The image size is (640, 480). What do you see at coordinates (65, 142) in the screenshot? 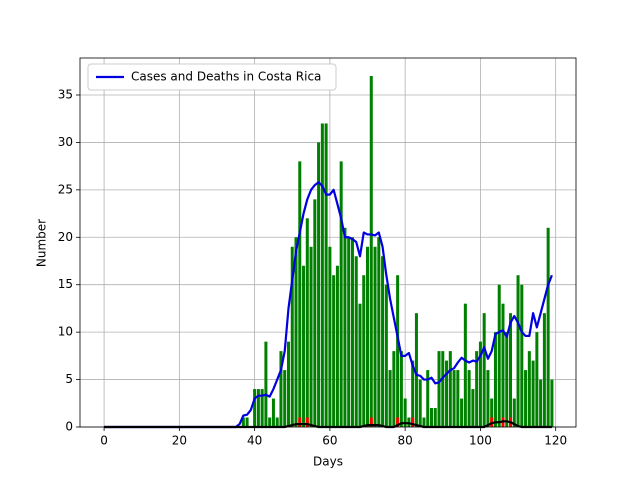
I see `y-tick-label: 30` at bounding box center [65, 142].